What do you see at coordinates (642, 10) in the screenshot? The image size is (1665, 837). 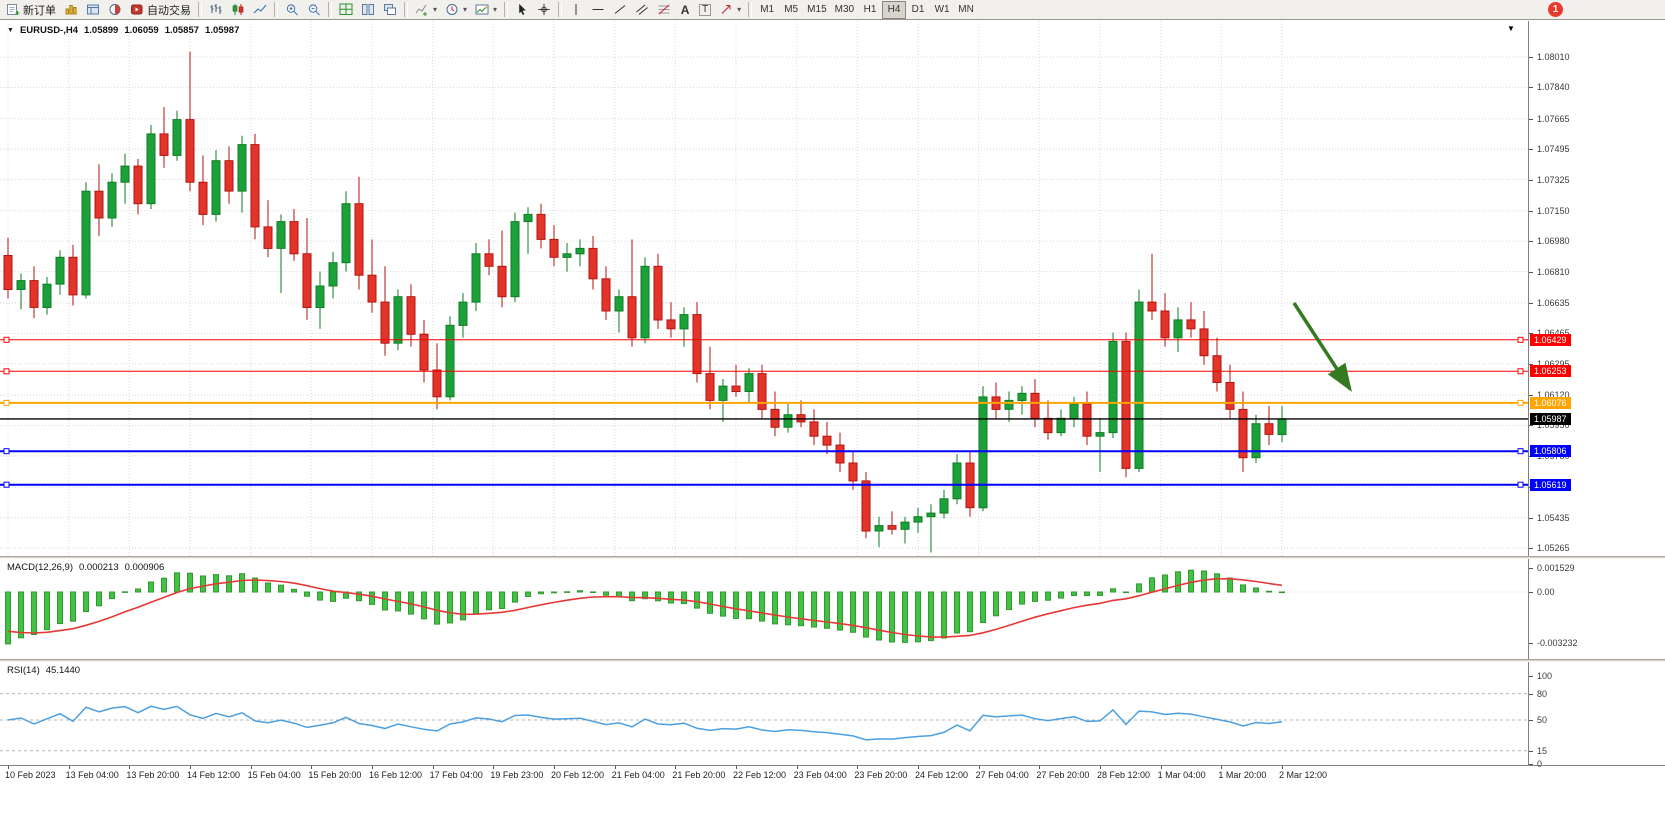 I see `channel-button` at bounding box center [642, 10].